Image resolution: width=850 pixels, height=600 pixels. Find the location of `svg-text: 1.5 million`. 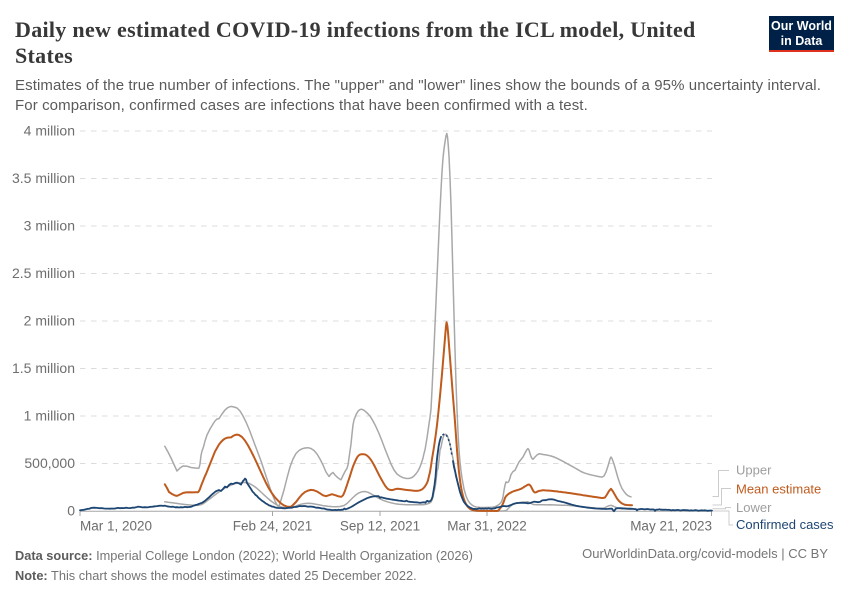

svg-text: 1.5 million is located at coordinates (43, 368).